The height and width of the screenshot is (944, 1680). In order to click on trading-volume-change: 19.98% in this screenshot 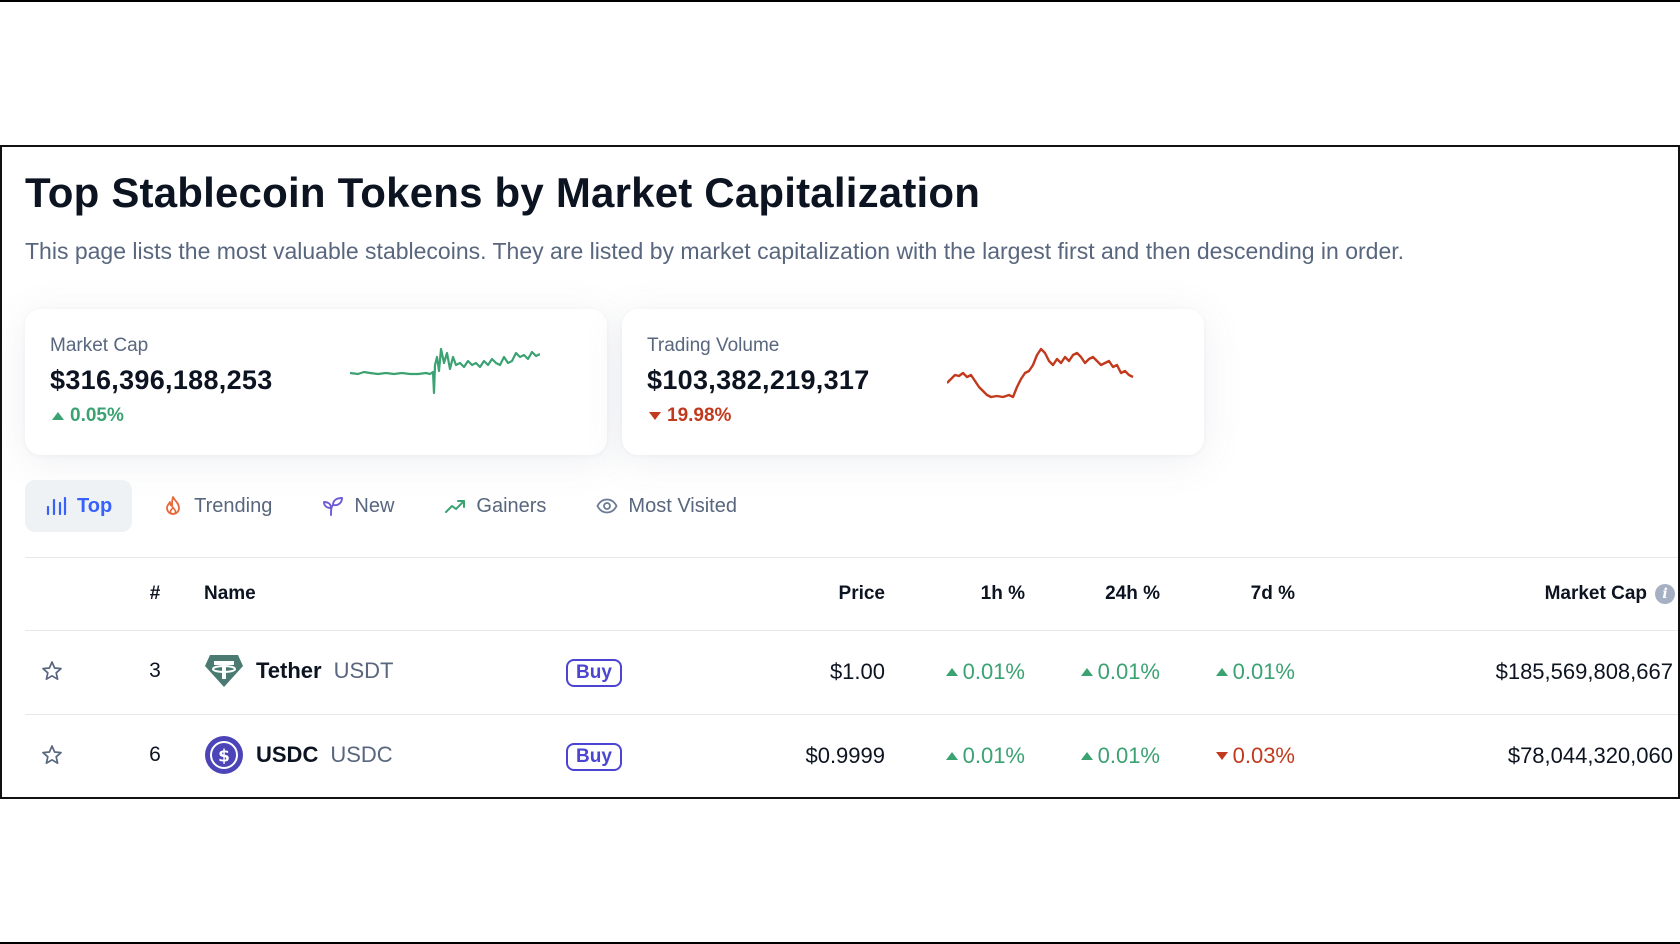, I will do `click(690, 416)`.